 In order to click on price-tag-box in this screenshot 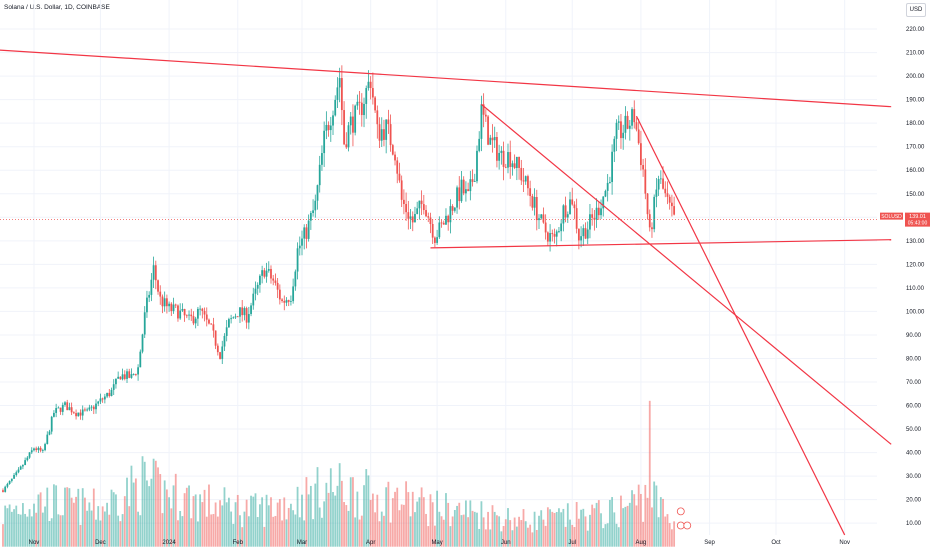, I will do `click(917, 219)`.